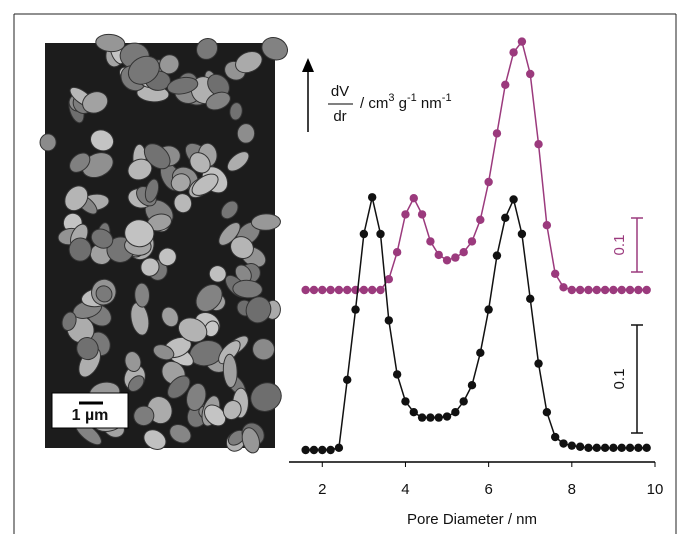 The height and width of the screenshot is (534, 684). Describe the element at coordinates (655, 489) in the screenshot. I see `x-tick-label: 10` at that location.